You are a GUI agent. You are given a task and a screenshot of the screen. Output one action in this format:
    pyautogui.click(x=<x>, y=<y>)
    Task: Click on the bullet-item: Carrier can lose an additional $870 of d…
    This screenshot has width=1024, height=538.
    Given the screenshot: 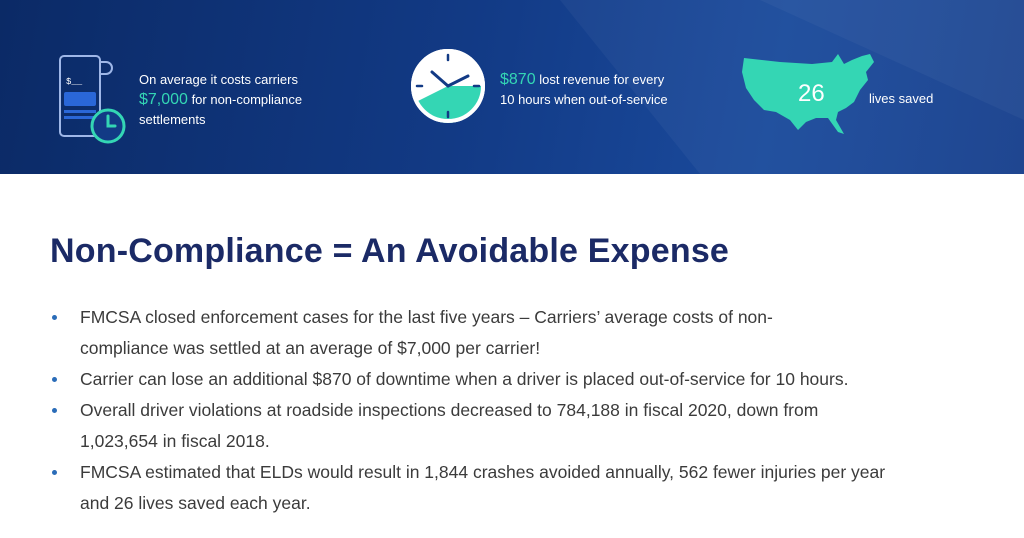 What is the action you would take?
    pyautogui.click(x=520, y=379)
    